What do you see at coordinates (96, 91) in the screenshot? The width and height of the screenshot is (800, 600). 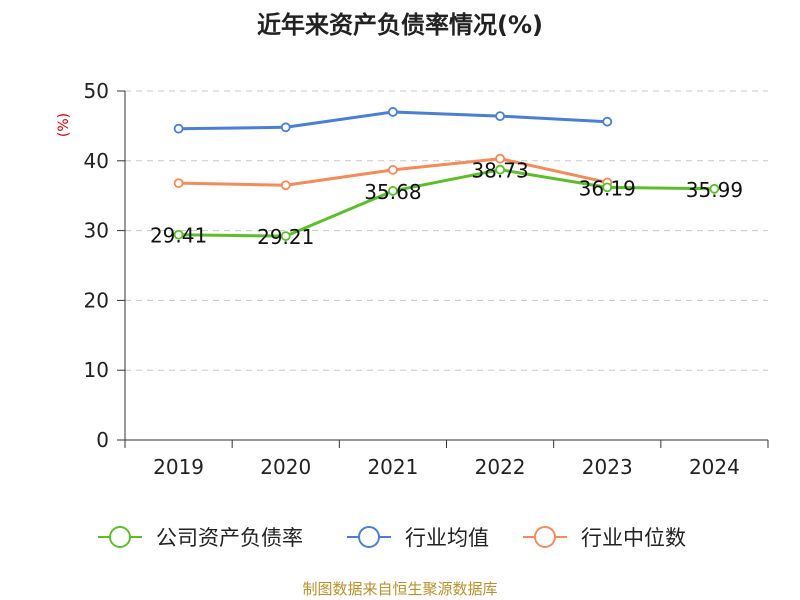 I see `y-tick-label: 50` at bounding box center [96, 91].